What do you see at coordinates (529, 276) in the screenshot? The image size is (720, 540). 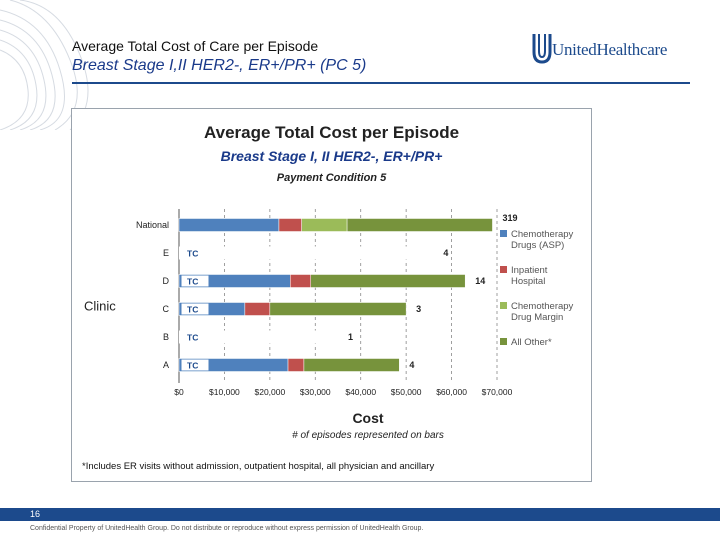 I see `legend-label: Inpatient Hospital` at bounding box center [529, 276].